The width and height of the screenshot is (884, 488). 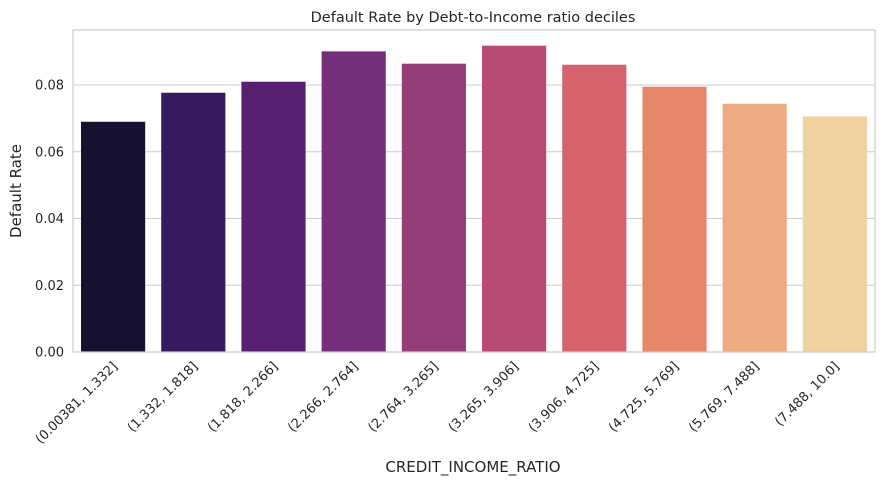 I want to click on x-tick-label: (4.725, 5.769], so click(x=644, y=397).